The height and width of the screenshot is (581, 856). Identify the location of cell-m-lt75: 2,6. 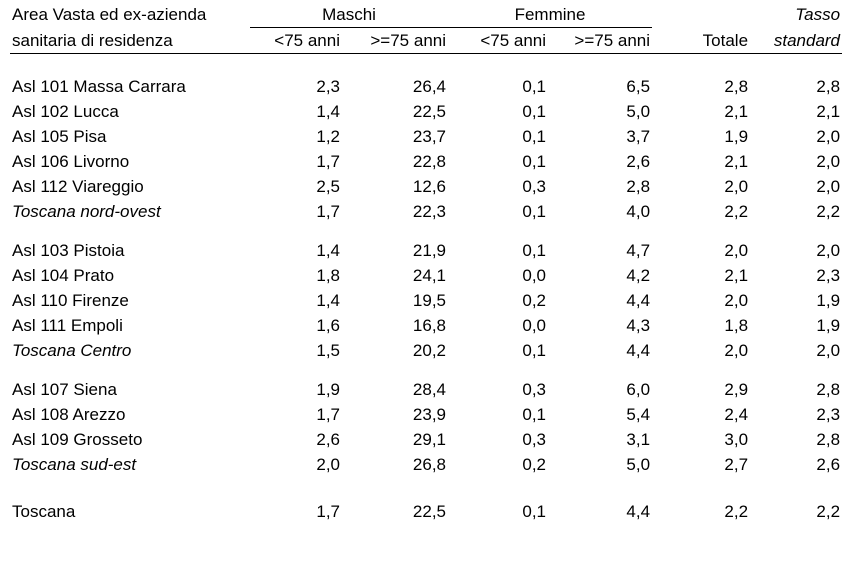
(328, 439).